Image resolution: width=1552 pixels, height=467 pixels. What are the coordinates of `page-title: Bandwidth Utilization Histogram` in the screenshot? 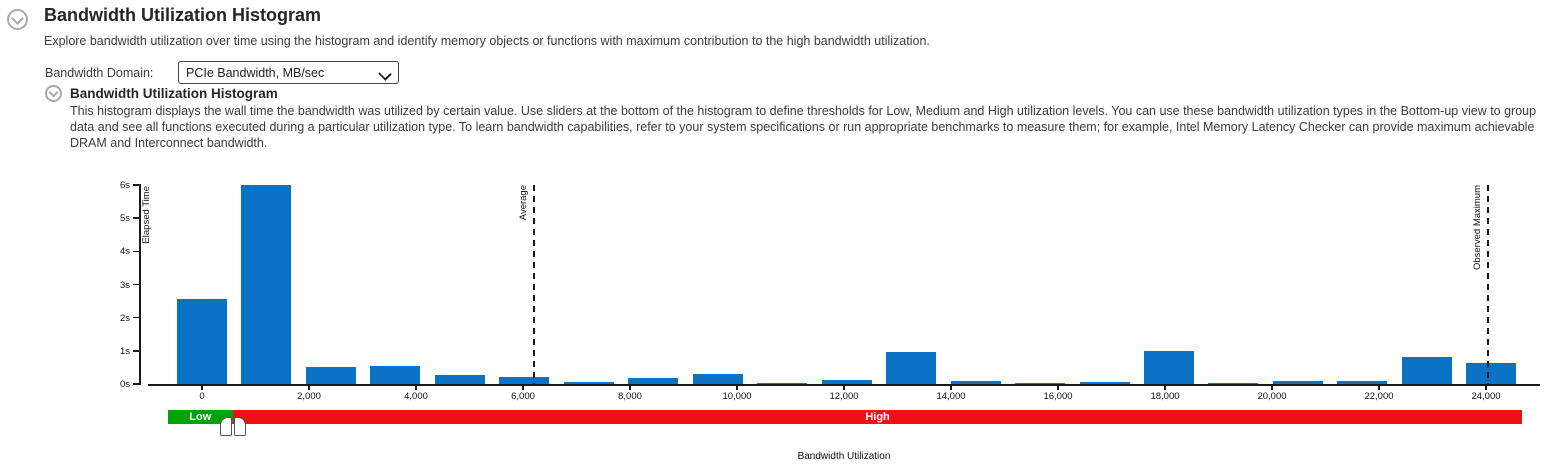 It's located at (182, 15).